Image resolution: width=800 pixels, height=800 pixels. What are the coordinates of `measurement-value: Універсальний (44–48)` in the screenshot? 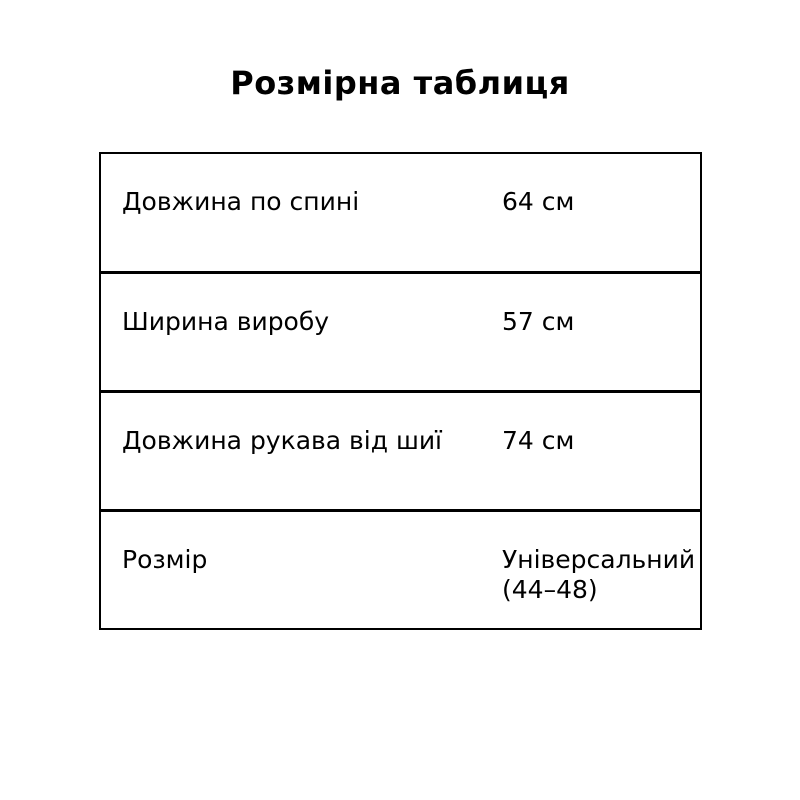 It's located at (599, 574).